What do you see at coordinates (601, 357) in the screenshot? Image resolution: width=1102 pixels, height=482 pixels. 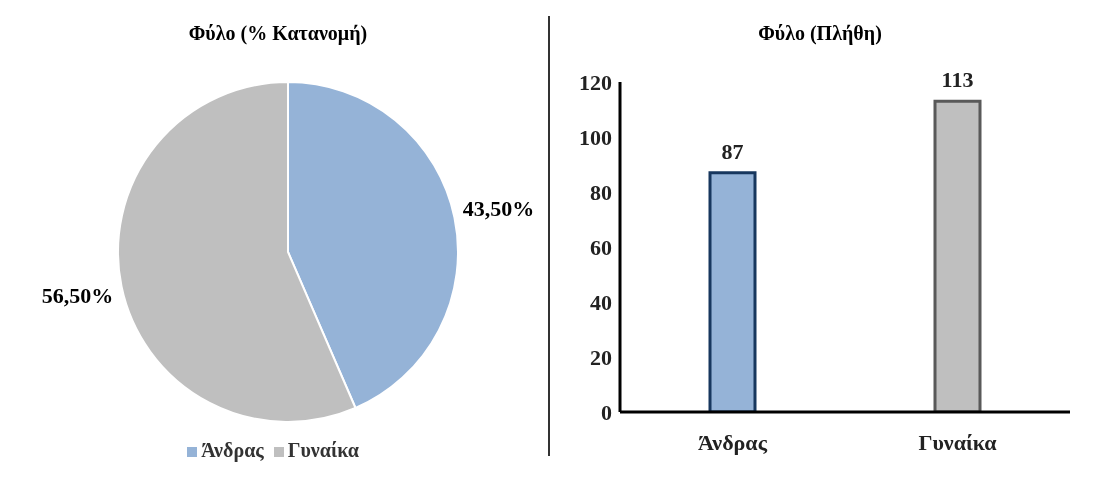 I see `y-tick-label: 20` at bounding box center [601, 357].